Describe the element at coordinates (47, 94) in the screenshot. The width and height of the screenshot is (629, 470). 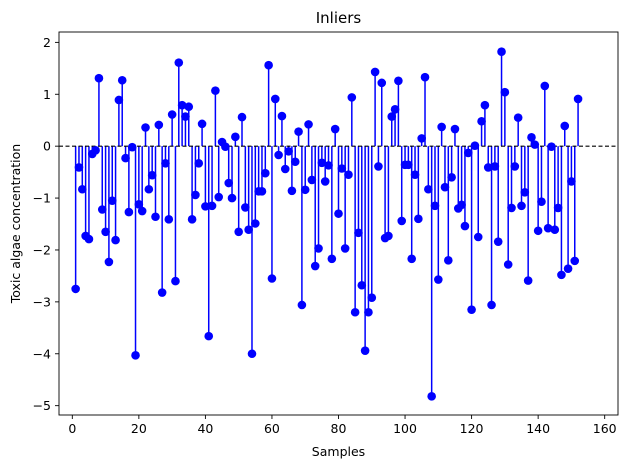
I see `y-tick-label: 1` at that location.